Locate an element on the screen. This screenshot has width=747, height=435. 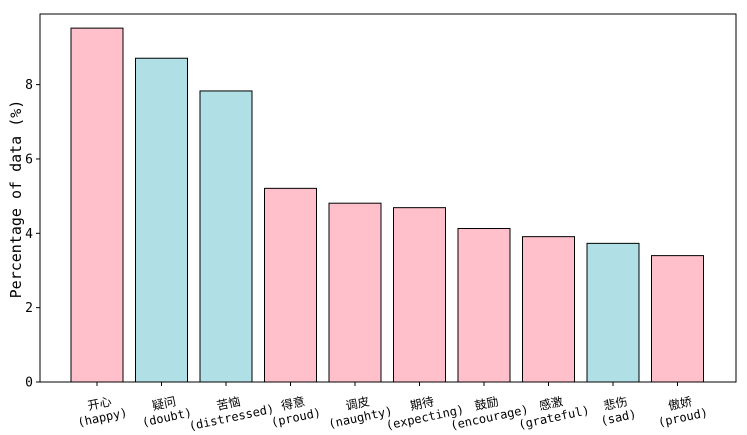
x-tick-label: 得意(proud) is located at coordinates (296, 411).